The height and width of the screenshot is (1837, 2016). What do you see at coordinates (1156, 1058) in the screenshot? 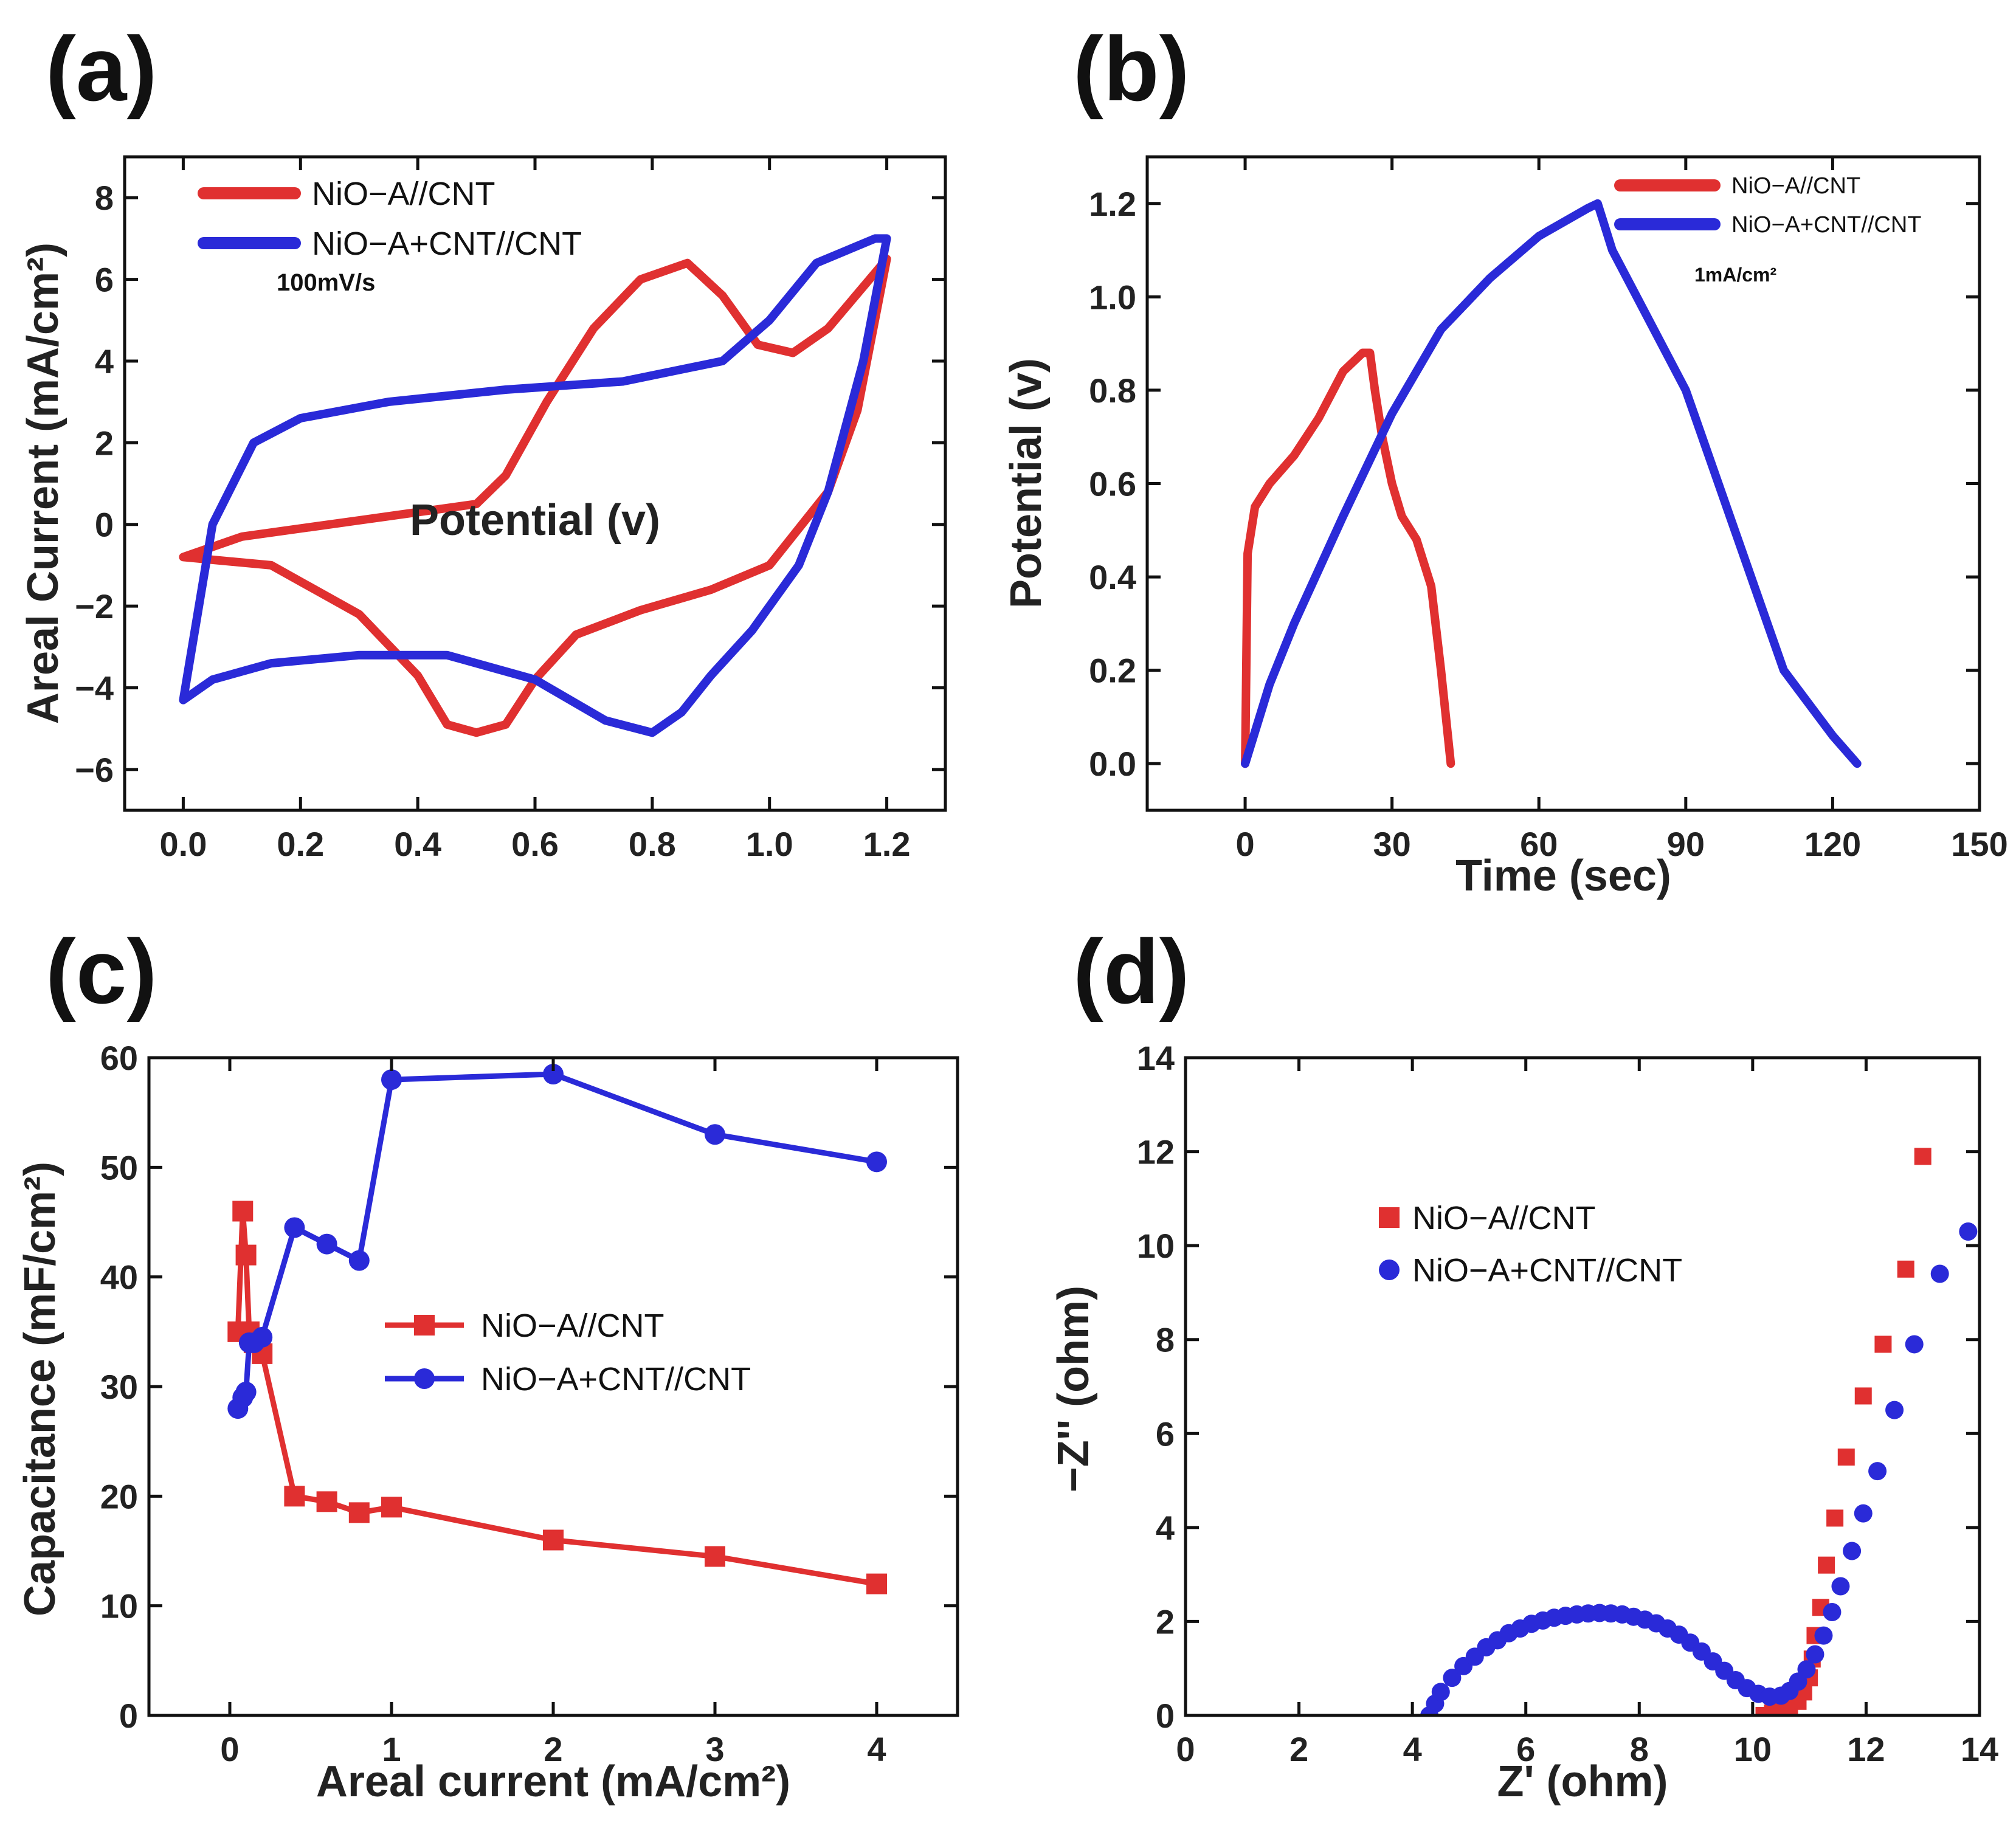
I see `y-tick-label: 14` at bounding box center [1156, 1058].